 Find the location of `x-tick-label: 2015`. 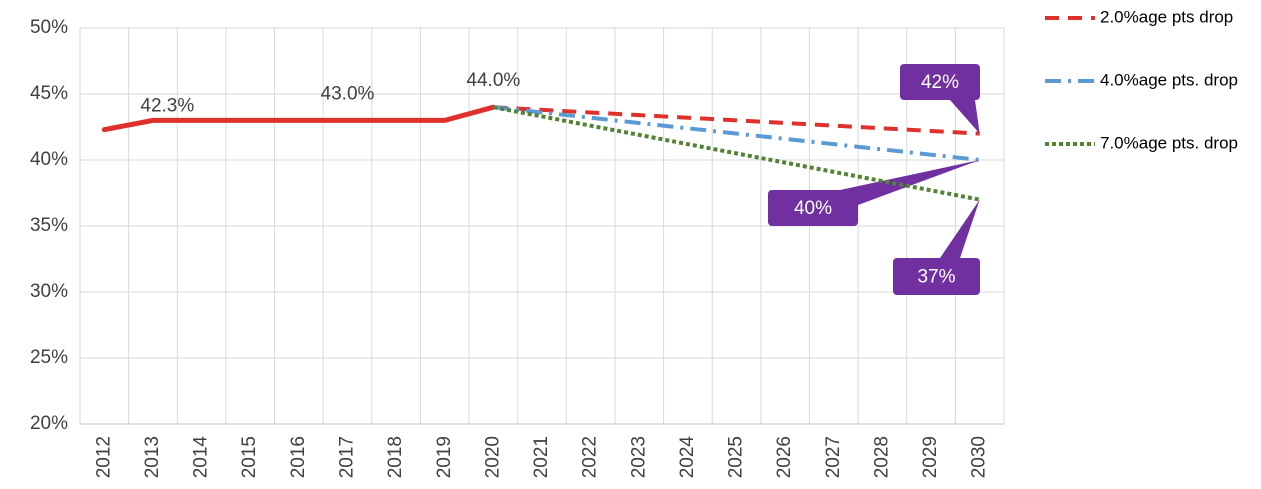

x-tick-label: 2015 is located at coordinates (249, 457).